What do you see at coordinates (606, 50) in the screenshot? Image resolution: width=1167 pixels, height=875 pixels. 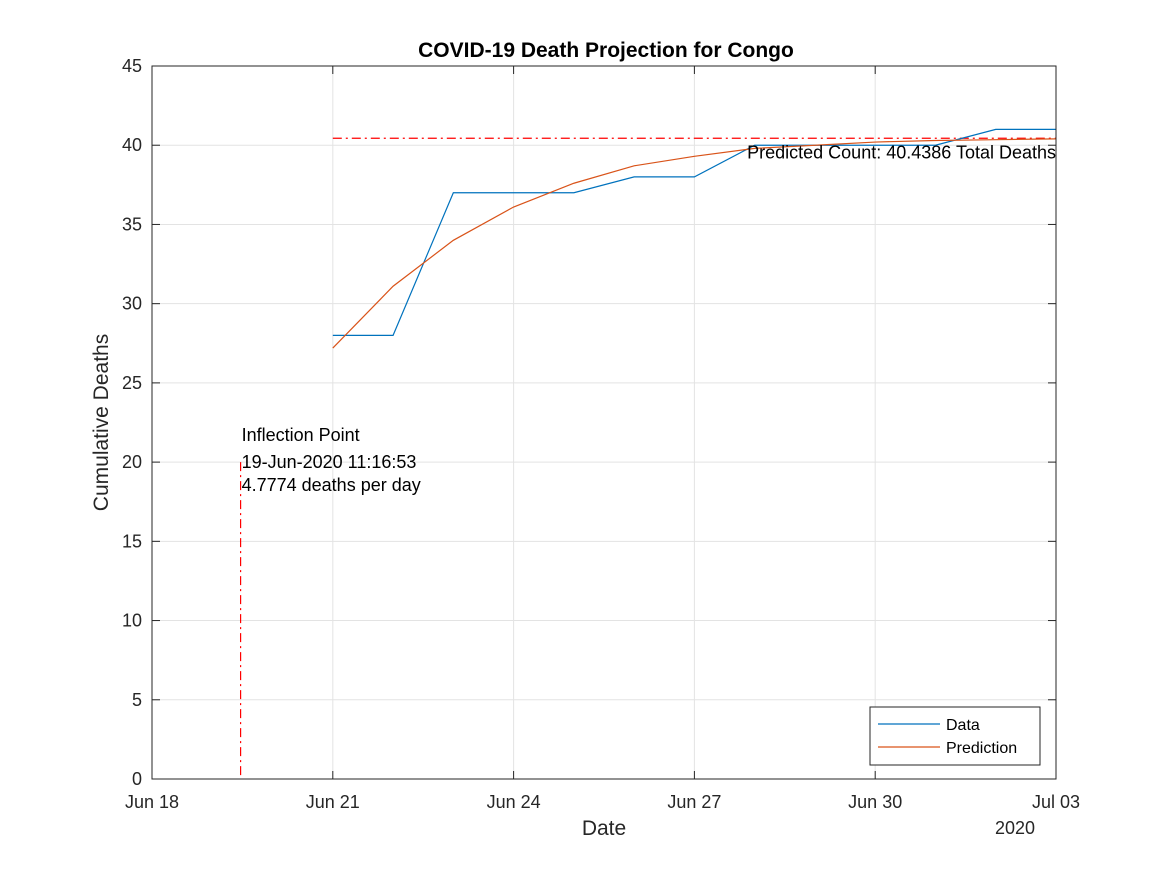 I see `chart-title: COVID-19 Death Projection for Congo` at bounding box center [606, 50].